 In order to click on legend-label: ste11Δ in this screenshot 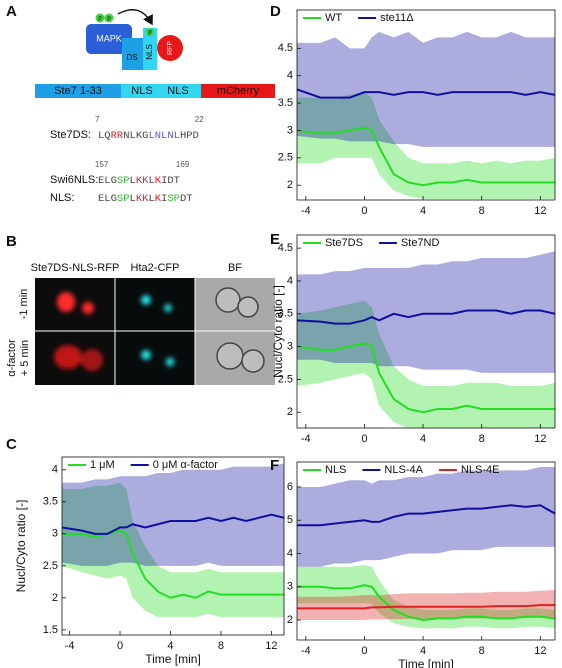, I will do `click(397, 18)`.